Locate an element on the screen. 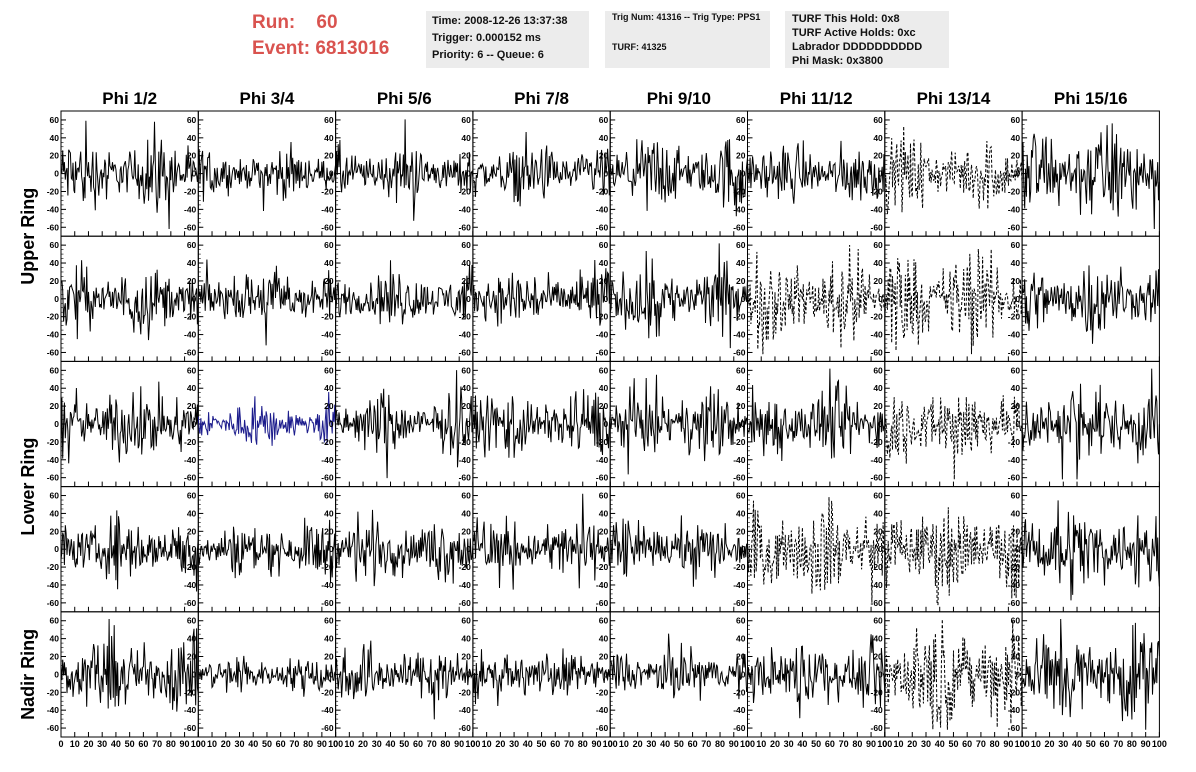 Image resolution: width=1196 pixels, height=772 pixels. x-tick-label: 60 is located at coordinates (693, 744).